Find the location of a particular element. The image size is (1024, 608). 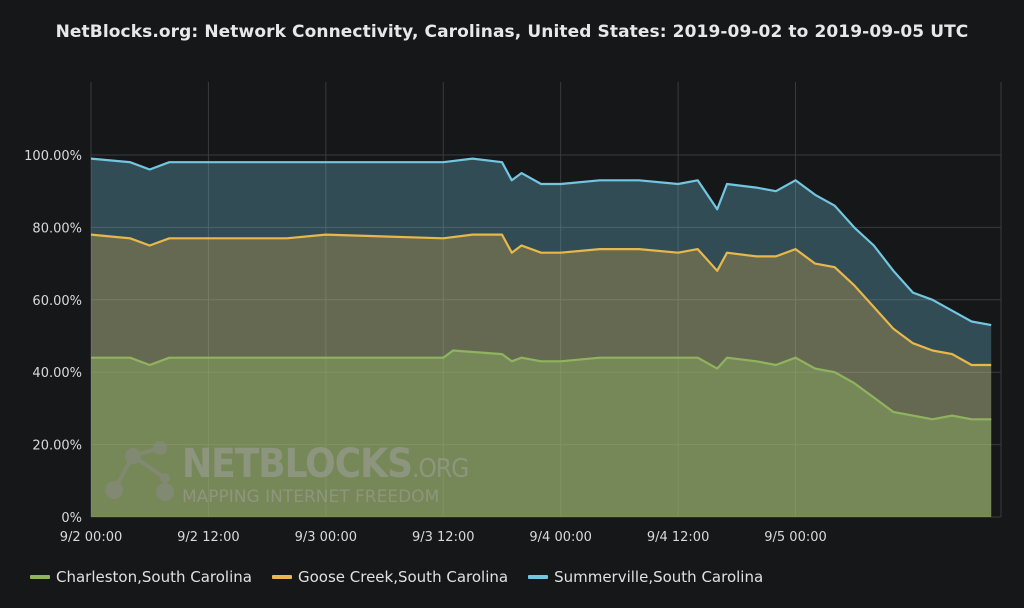

series-line-charleston is located at coordinates (541, 385).